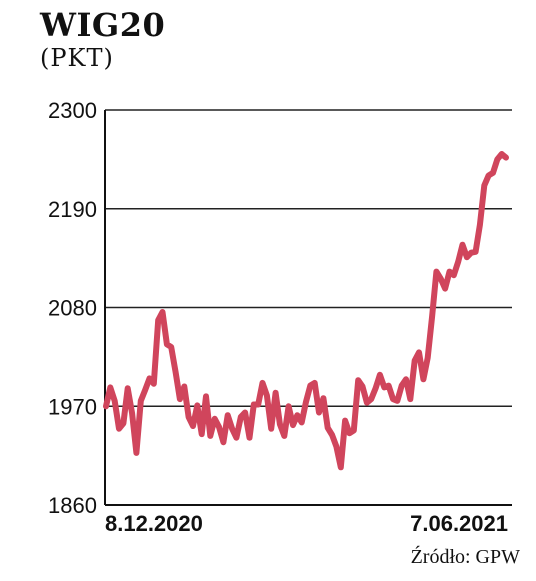 The width and height of the screenshot is (536, 581). Describe the element at coordinates (72, 505) in the screenshot. I see `y-tick-label: 1860` at that location.